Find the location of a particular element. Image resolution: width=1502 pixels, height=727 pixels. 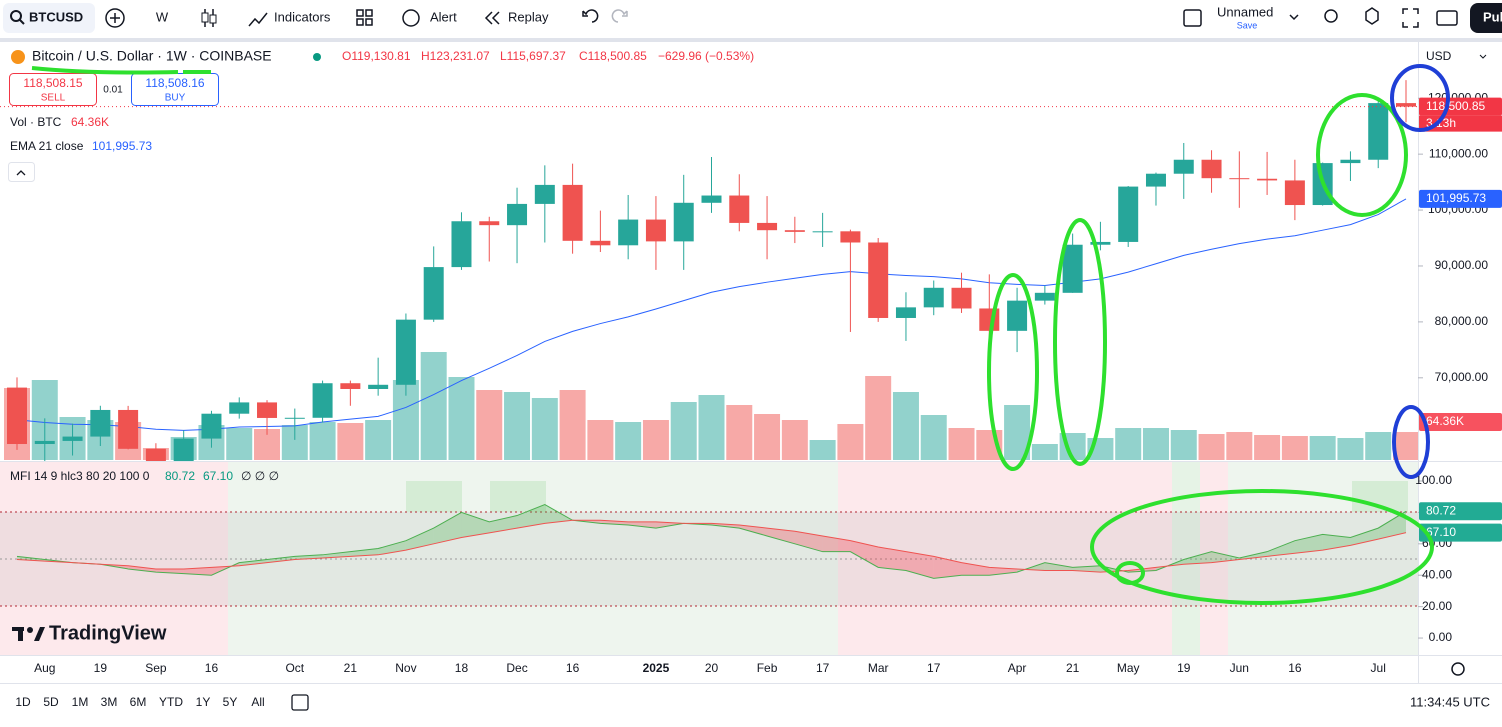

time-label: 17 is located at coordinates (934, 668).